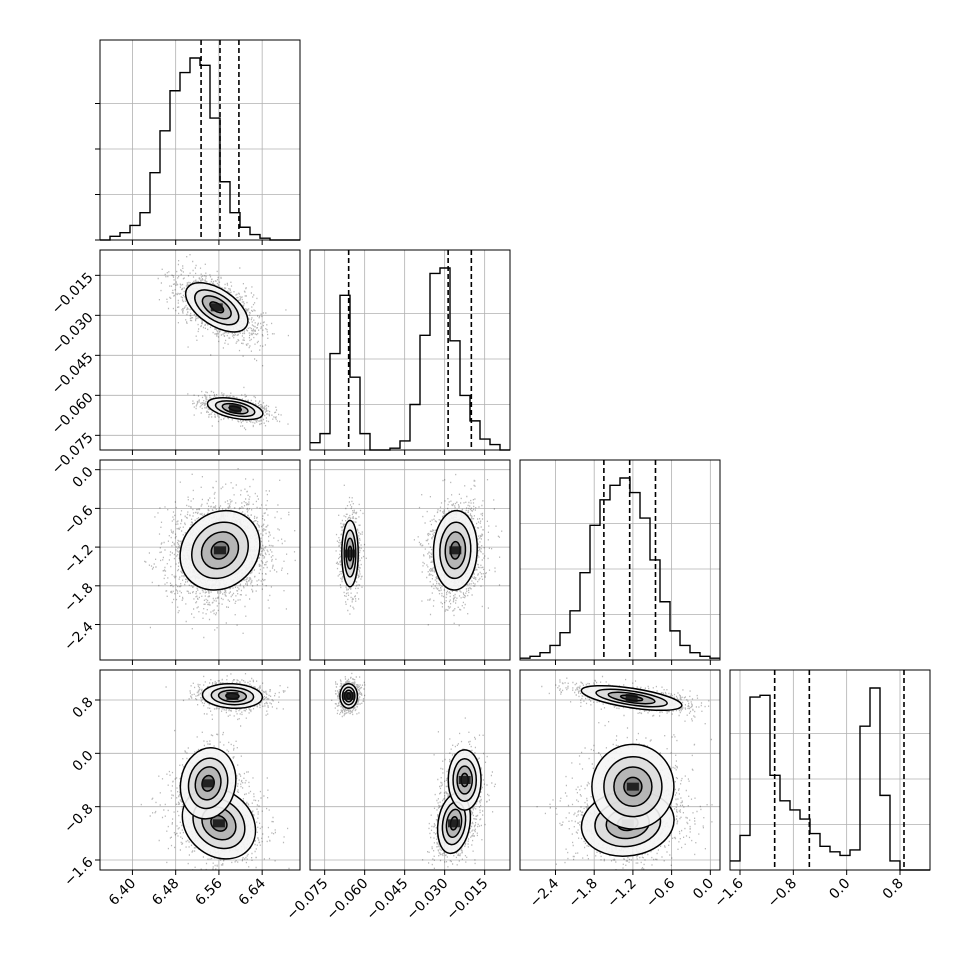  What do you see at coordinates (78, 818) in the screenshot?
I see `y-tick-label: −0.8` at bounding box center [78, 818].